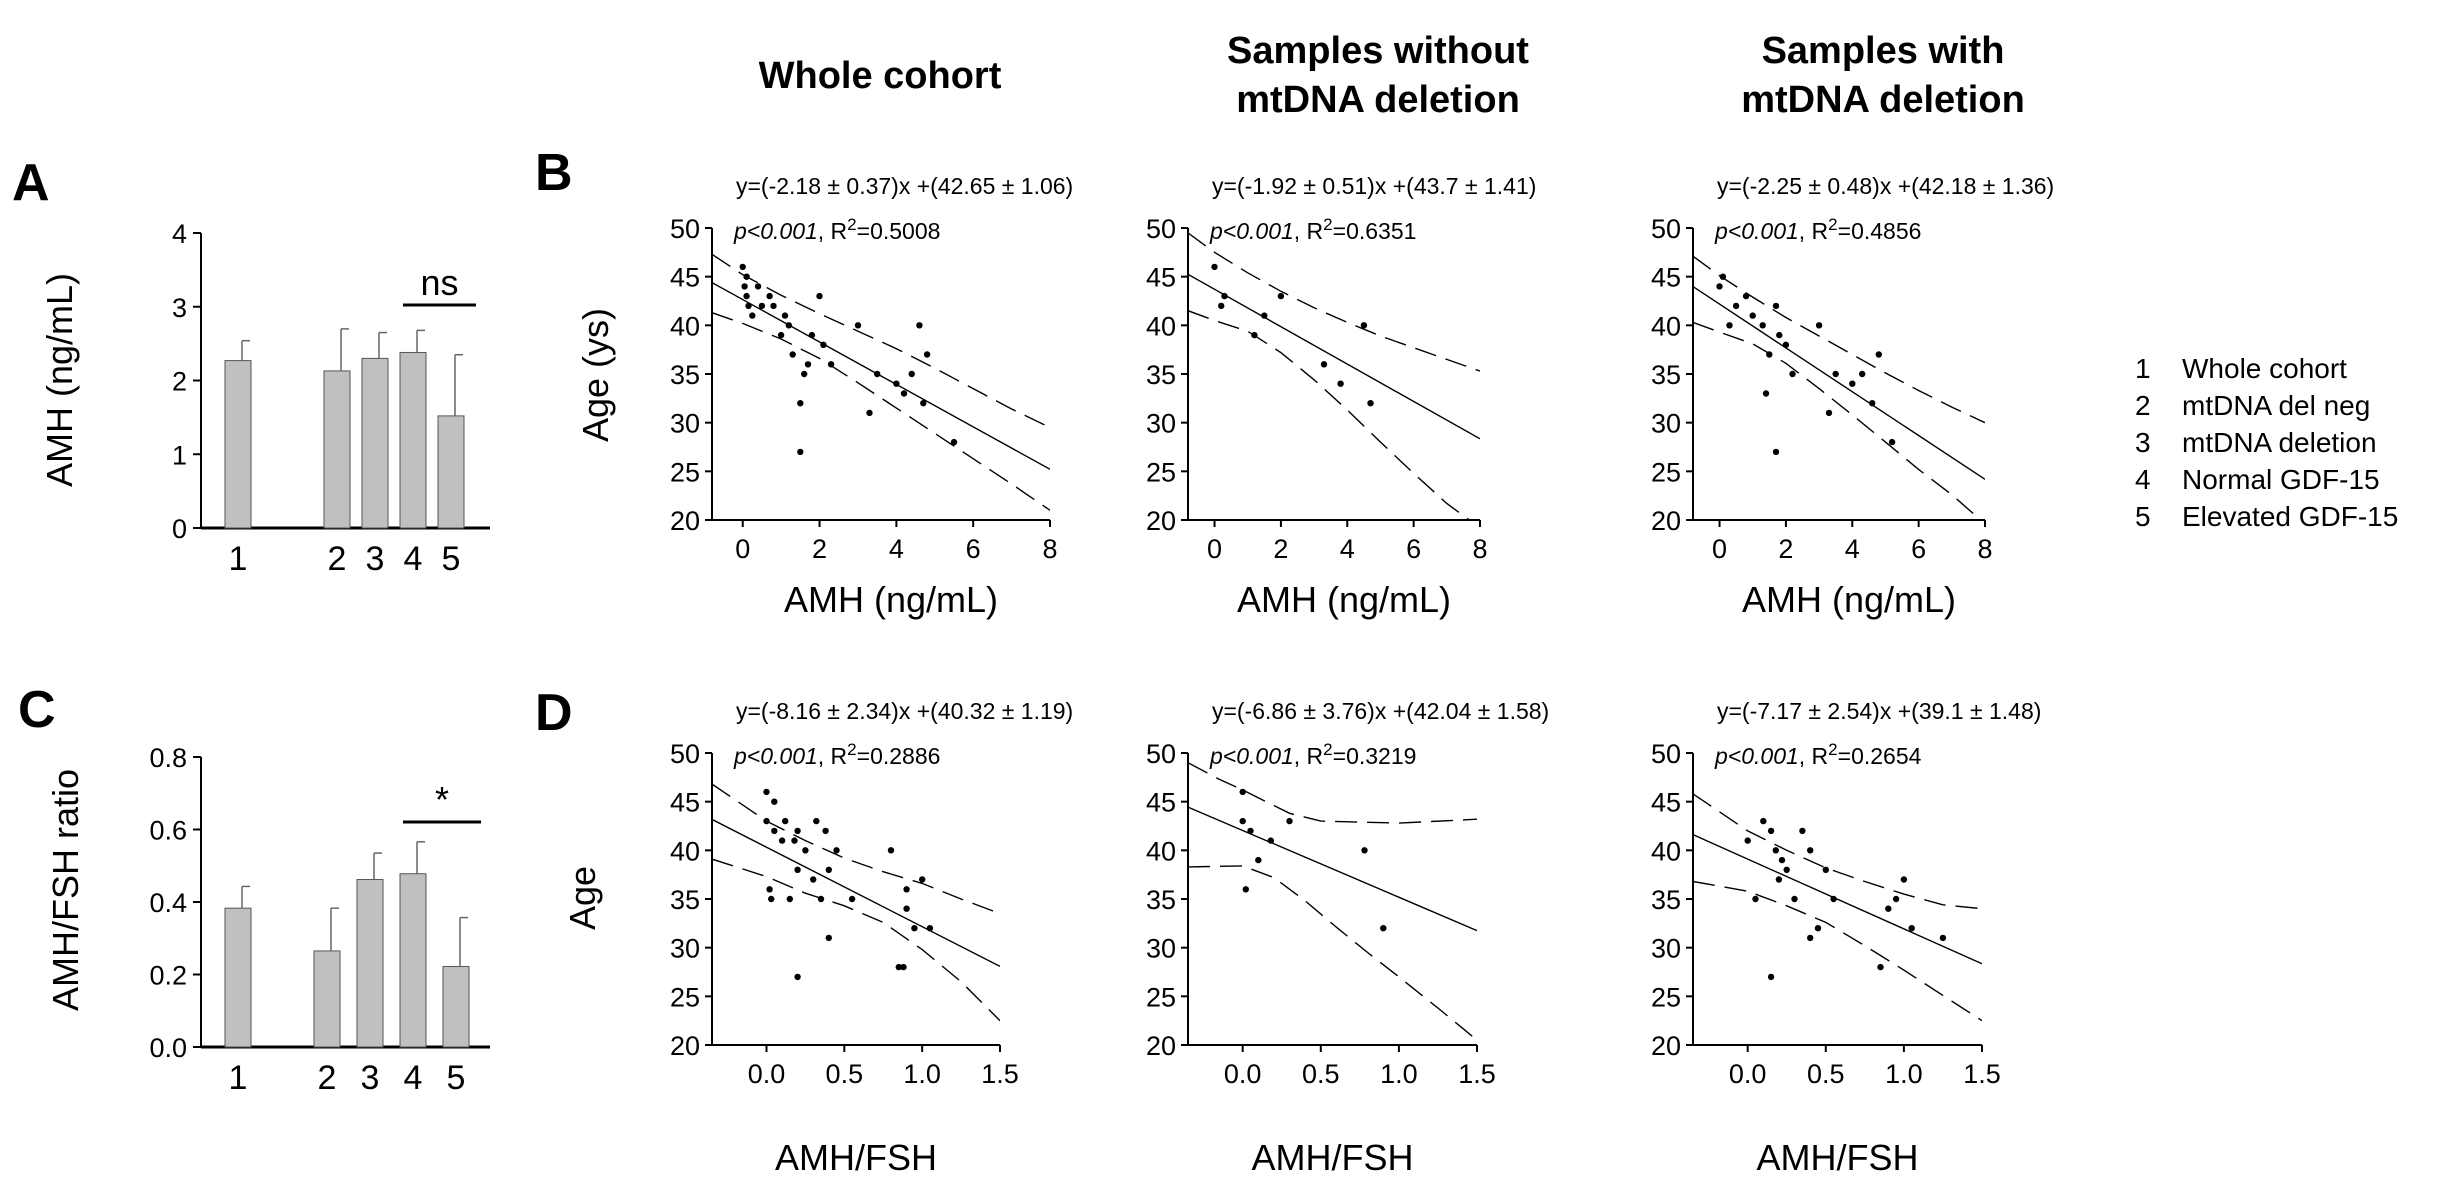  I want to click on panel-c-bar-chart: 0.0 0.2 0.4 0.6 0.8 1 2 3 4 5 * AMH/FSH ratio, so click(267, 920).